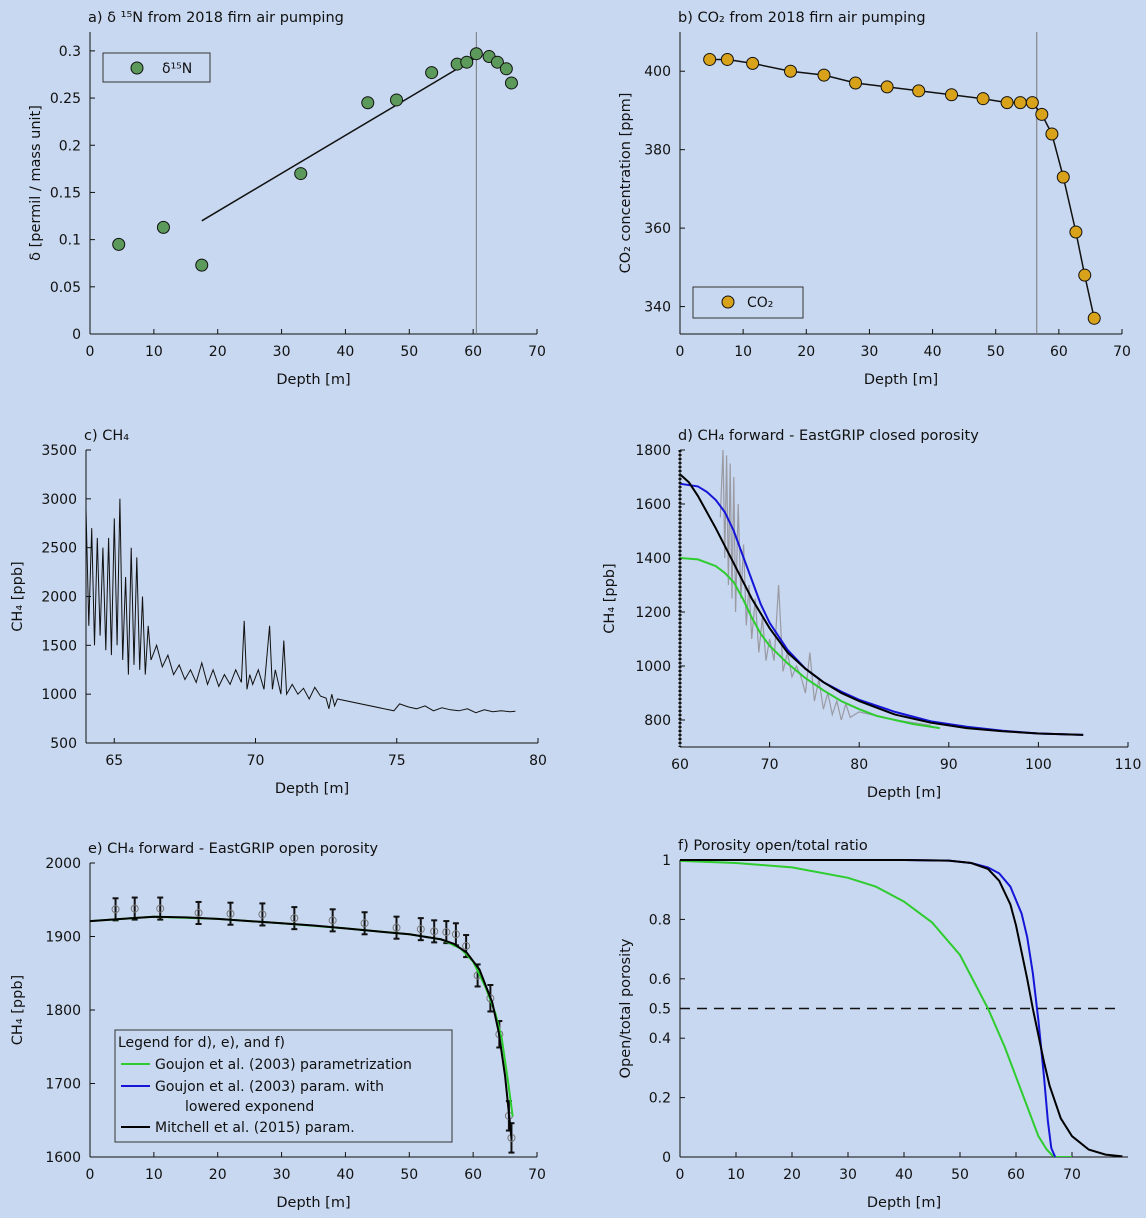 The width and height of the screenshot is (1146, 1218). Describe the element at coordinates (63, 1011) in the screenshot. I see `y-tick-label: 1800` at that location.